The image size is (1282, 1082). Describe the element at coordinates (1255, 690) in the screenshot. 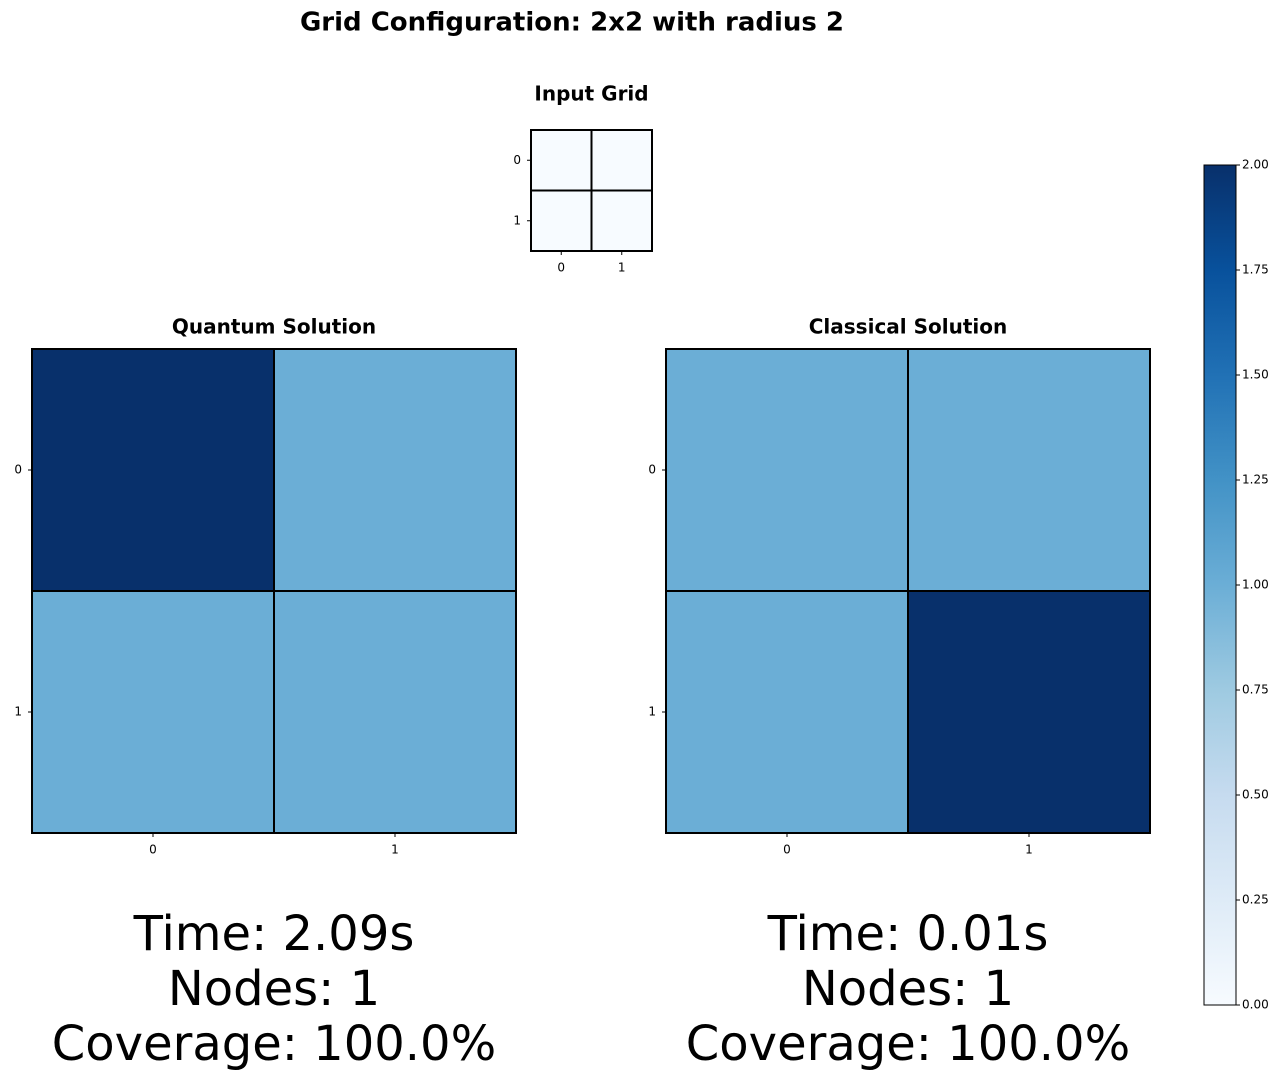

I see `colorbar-tick-label: 0.75` at that location.